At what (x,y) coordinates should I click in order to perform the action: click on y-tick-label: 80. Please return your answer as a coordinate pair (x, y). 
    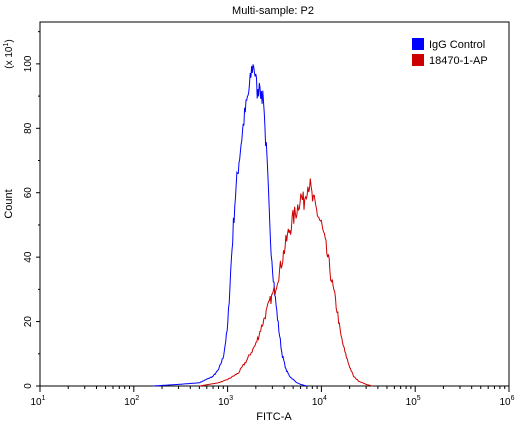
    Looking at the image, I should click on (28, 128).